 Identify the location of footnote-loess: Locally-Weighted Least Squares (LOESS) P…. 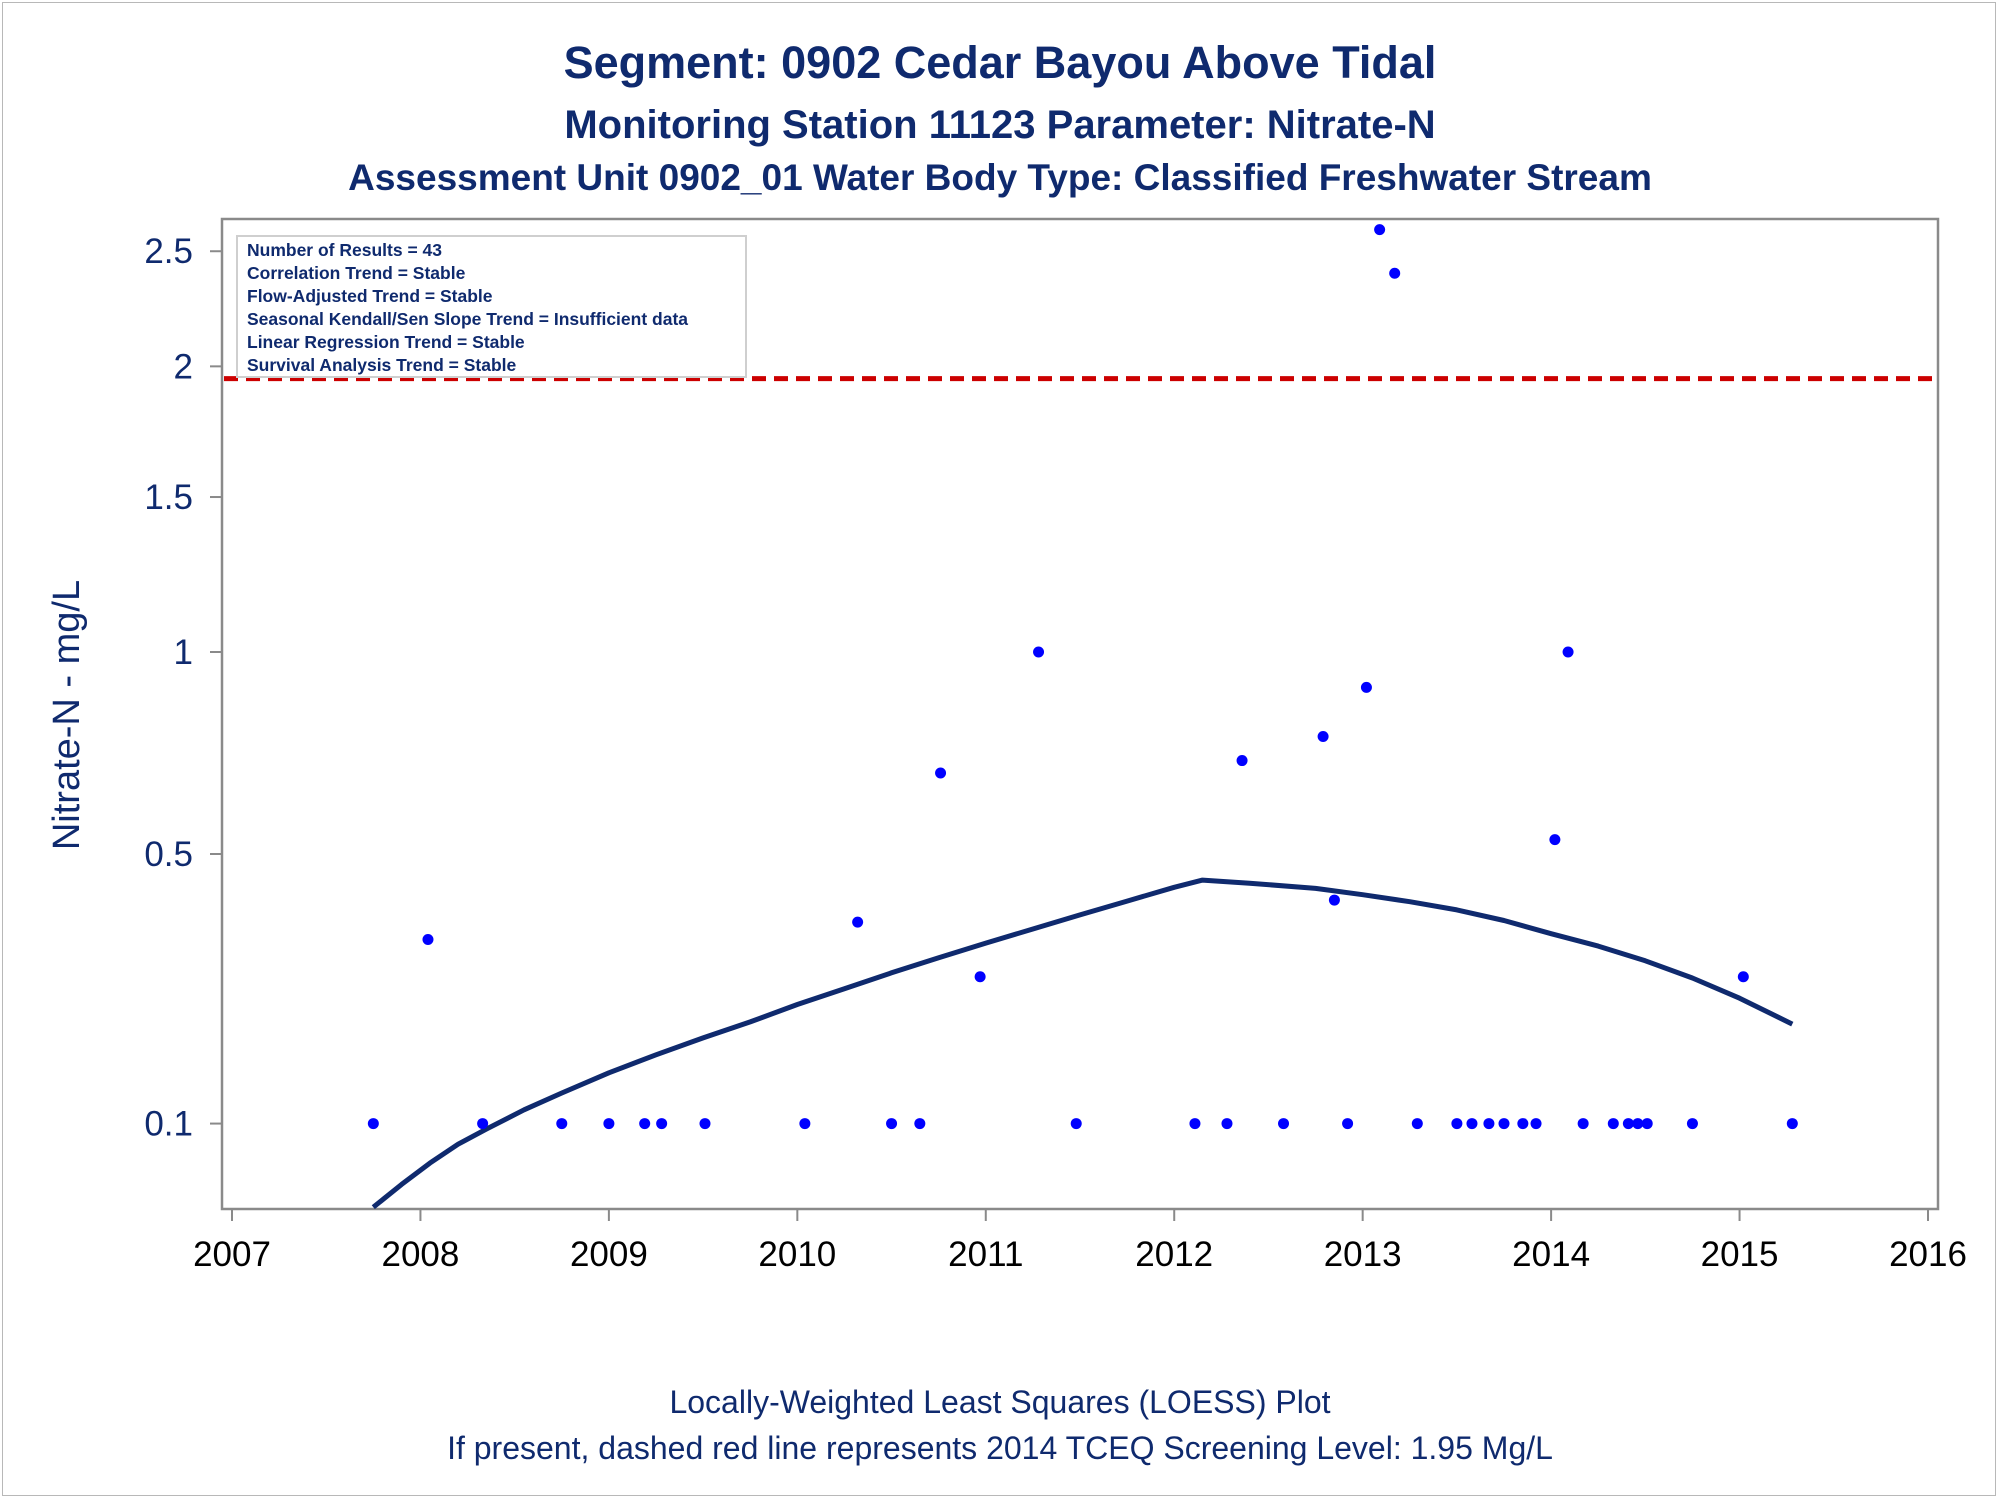
(999, 1402).